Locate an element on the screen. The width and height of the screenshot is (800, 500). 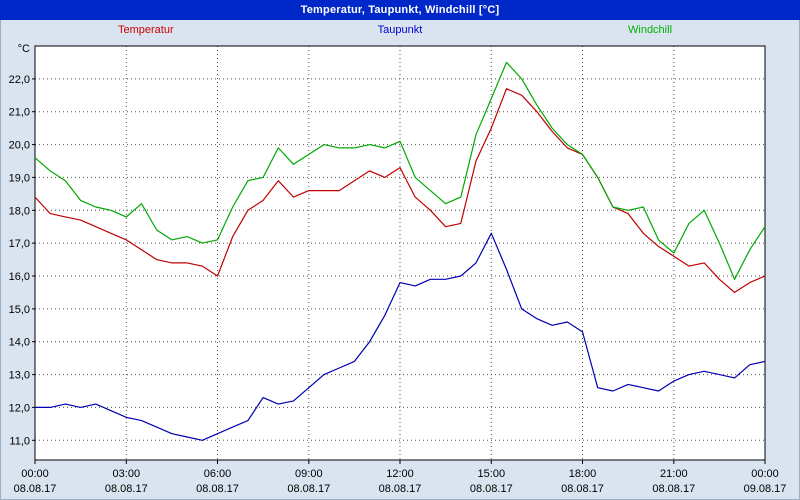
svg-text: 21,0 is located at coordinates (19, 113).